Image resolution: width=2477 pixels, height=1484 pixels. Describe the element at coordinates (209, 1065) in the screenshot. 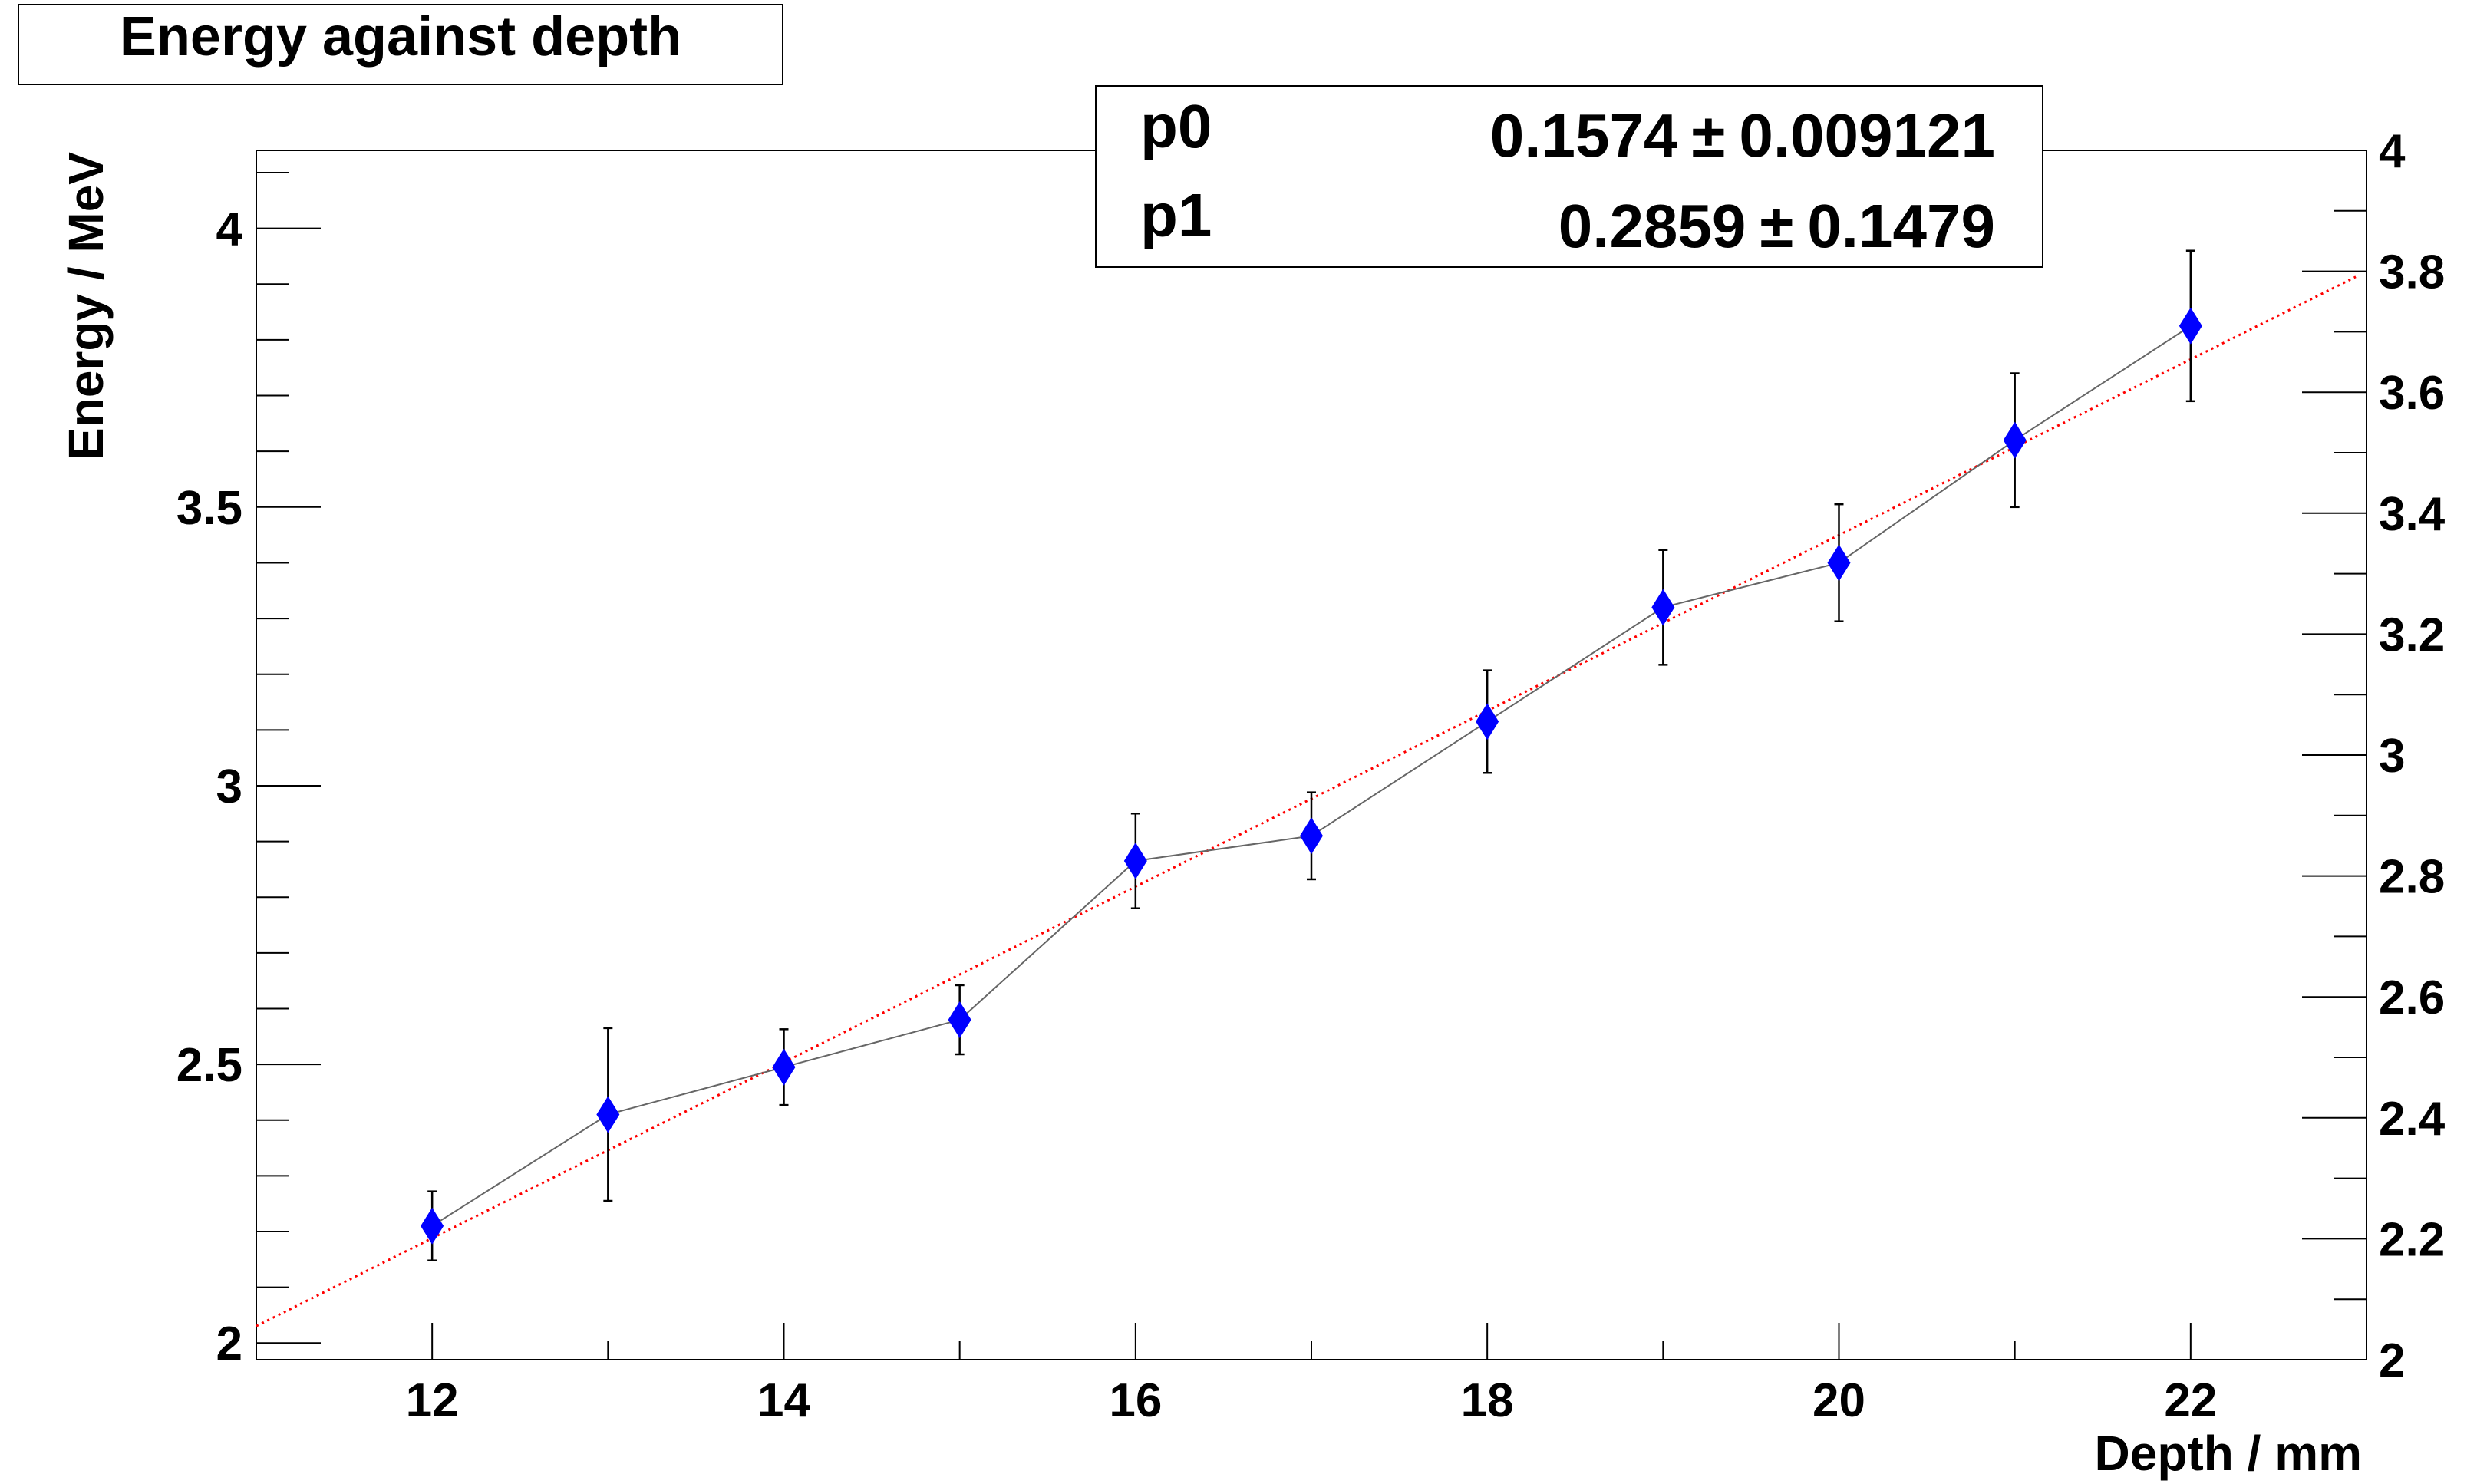

I see `y-tick-label: 2.5` at that location.